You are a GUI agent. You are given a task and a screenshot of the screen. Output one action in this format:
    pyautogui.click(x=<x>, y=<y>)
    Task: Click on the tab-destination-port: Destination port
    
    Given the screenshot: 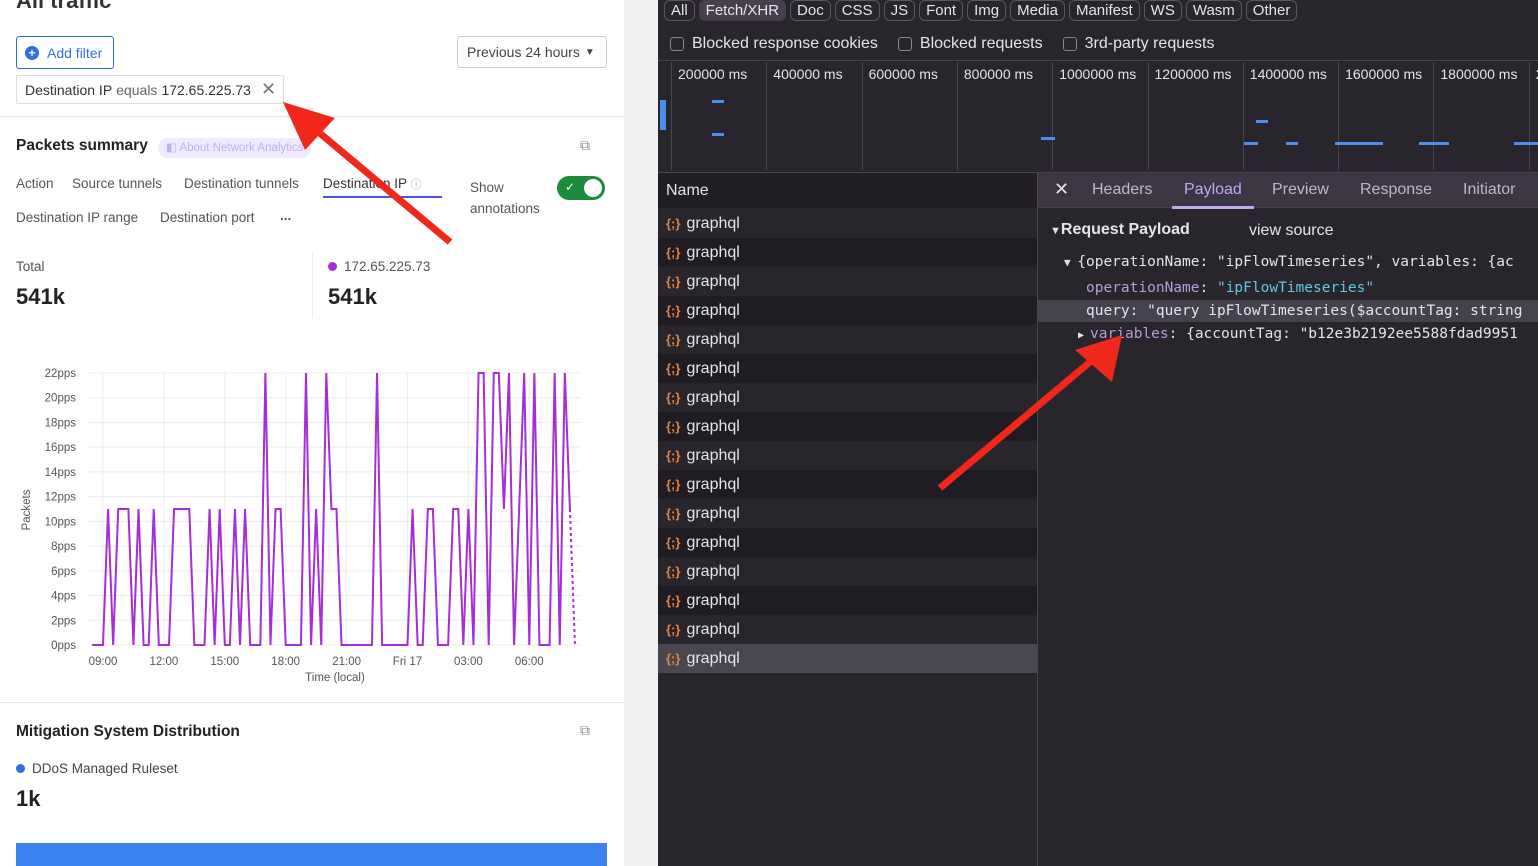 What is the action you would take?
    pyautogui.click(x=207, y=217)
    